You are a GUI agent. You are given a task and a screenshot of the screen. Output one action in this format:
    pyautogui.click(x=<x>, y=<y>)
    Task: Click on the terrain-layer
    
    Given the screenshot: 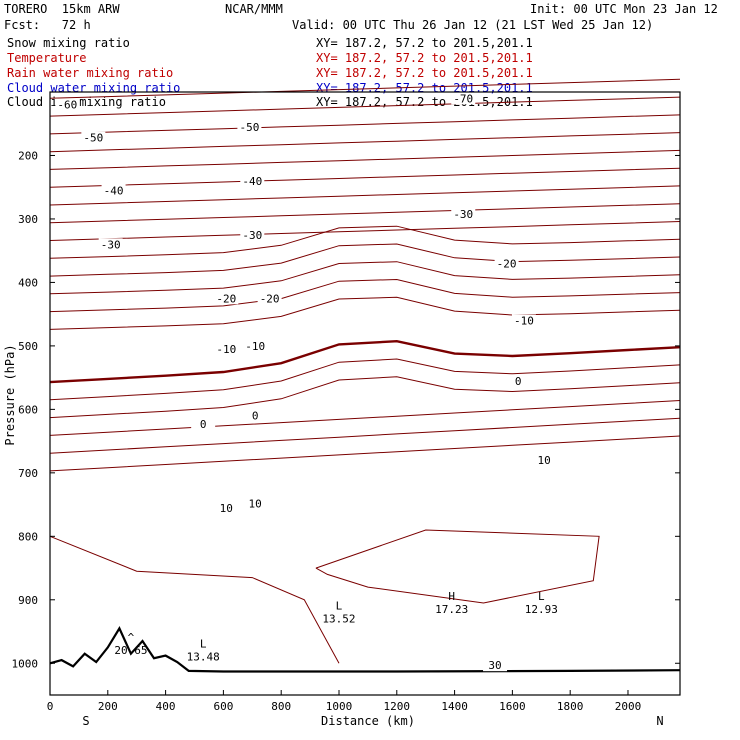 What is the action you would take?
    pyautogui.click(x=365, y=649)
    